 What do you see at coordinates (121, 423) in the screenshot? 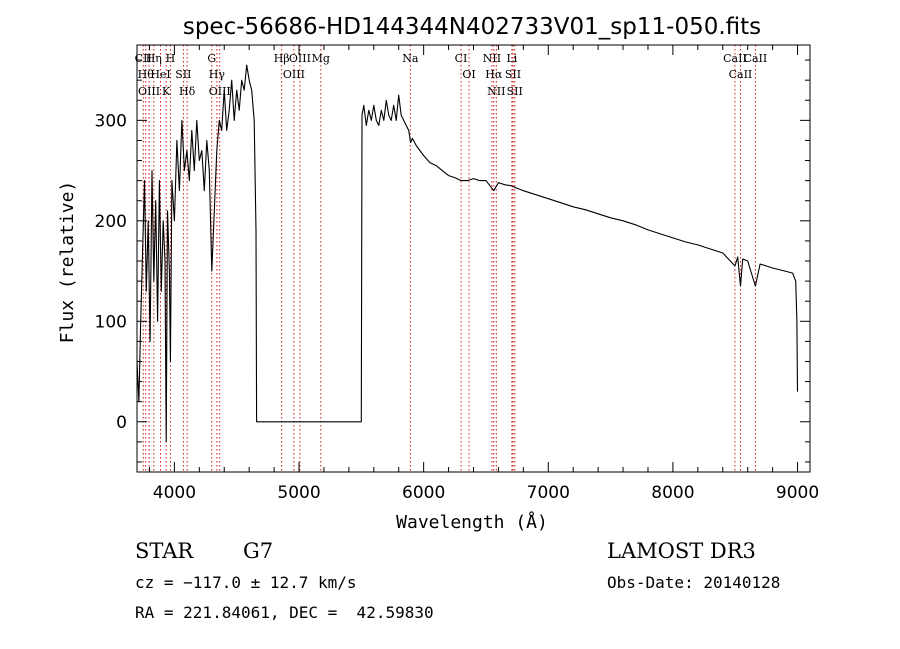
I see `y-tick-label: 0` at bounding box center [121, 423].